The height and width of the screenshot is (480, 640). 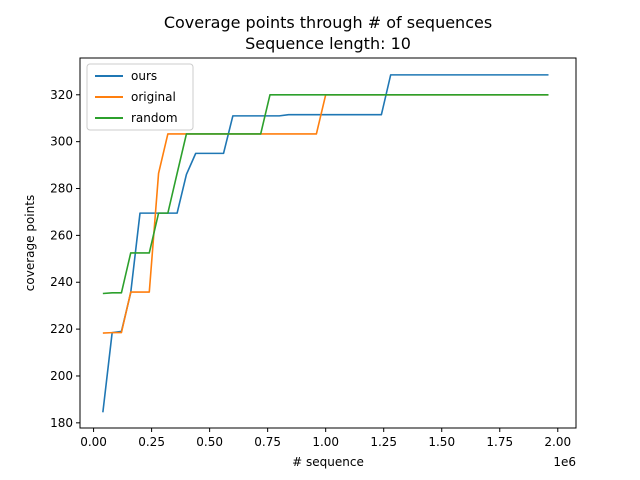 I want to click on legend-label-ours: ours, so click(x=144, y=76).